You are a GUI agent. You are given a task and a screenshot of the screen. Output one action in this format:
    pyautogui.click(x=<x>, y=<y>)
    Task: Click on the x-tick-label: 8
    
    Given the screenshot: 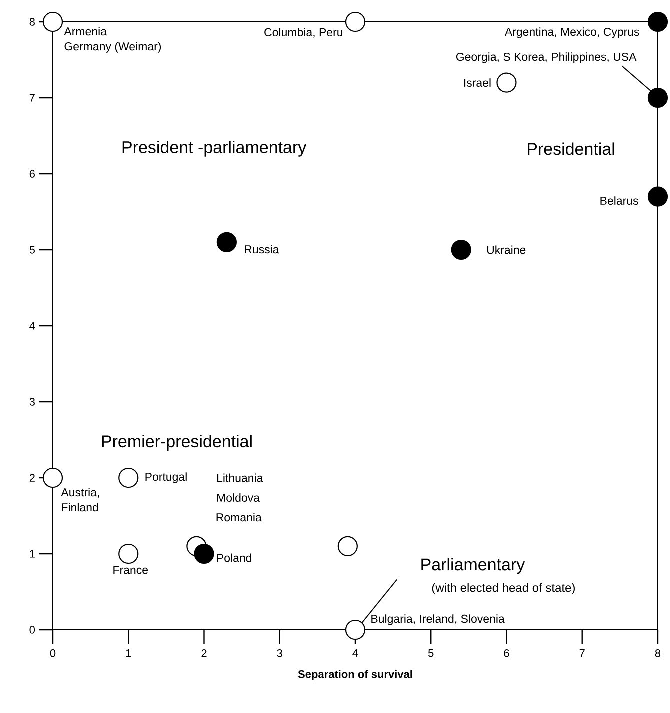 What is the action you would take?
    pyautogui.click(x=658, y=654)
    